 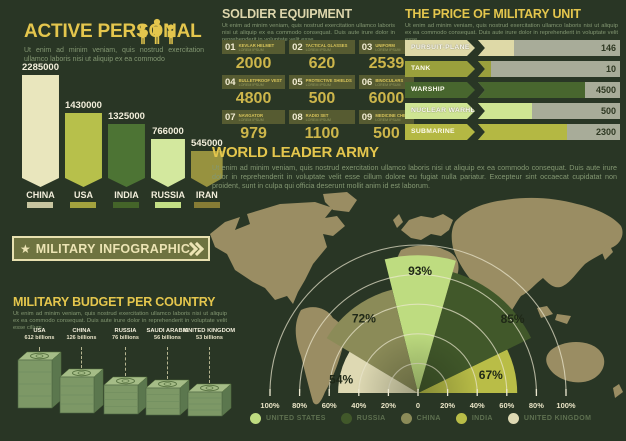 What do you see at coordinates (610, 69) in the screenshot?
I see `price-value: 10` at bounding box center [610, 69].